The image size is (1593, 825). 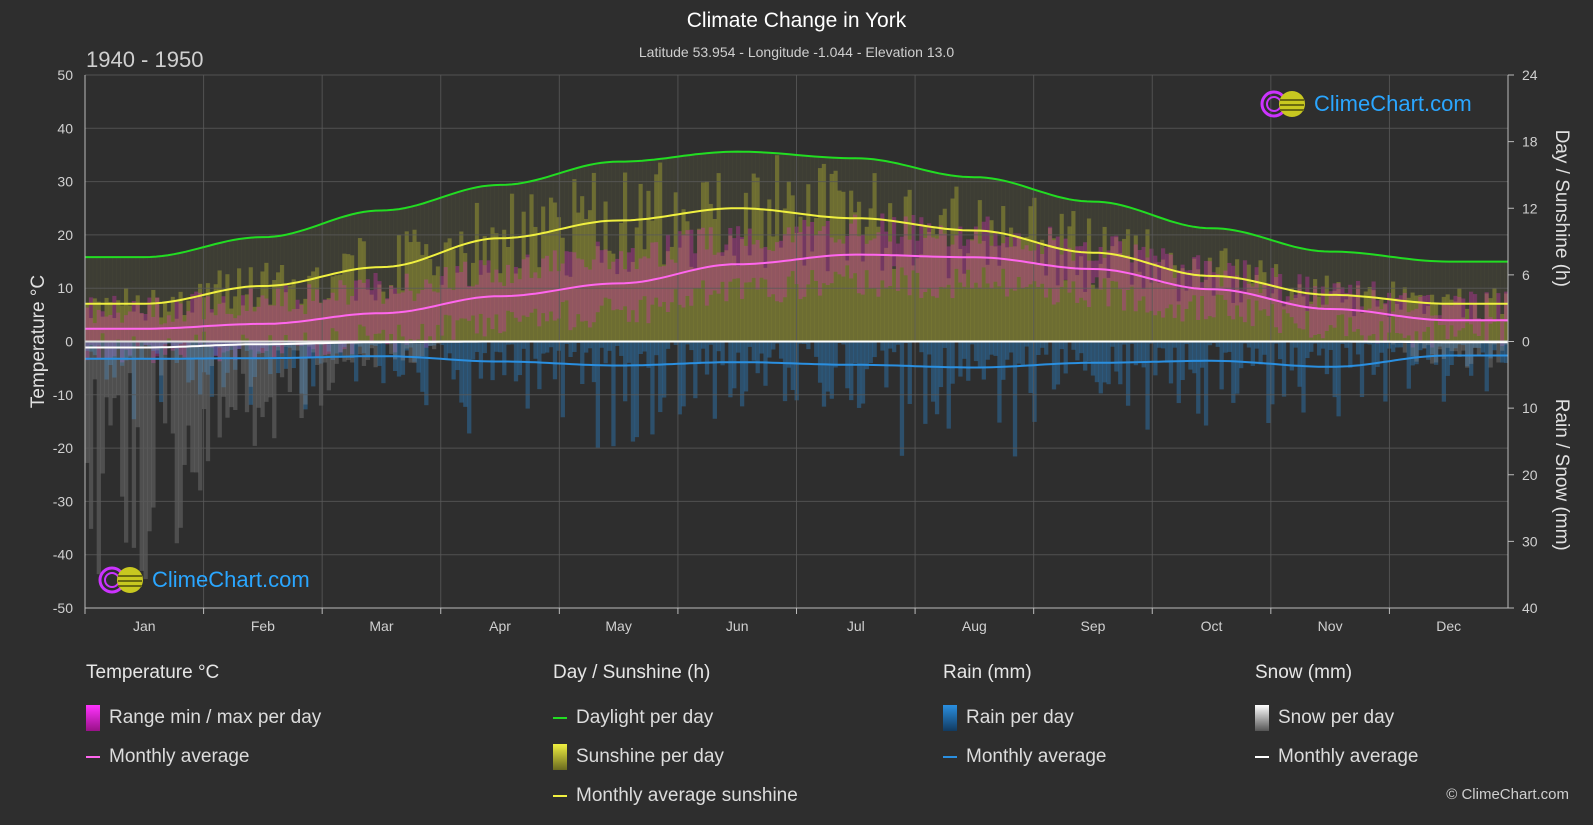 I want to click on month-label-mar: Mar, so click(x=381, y=626).